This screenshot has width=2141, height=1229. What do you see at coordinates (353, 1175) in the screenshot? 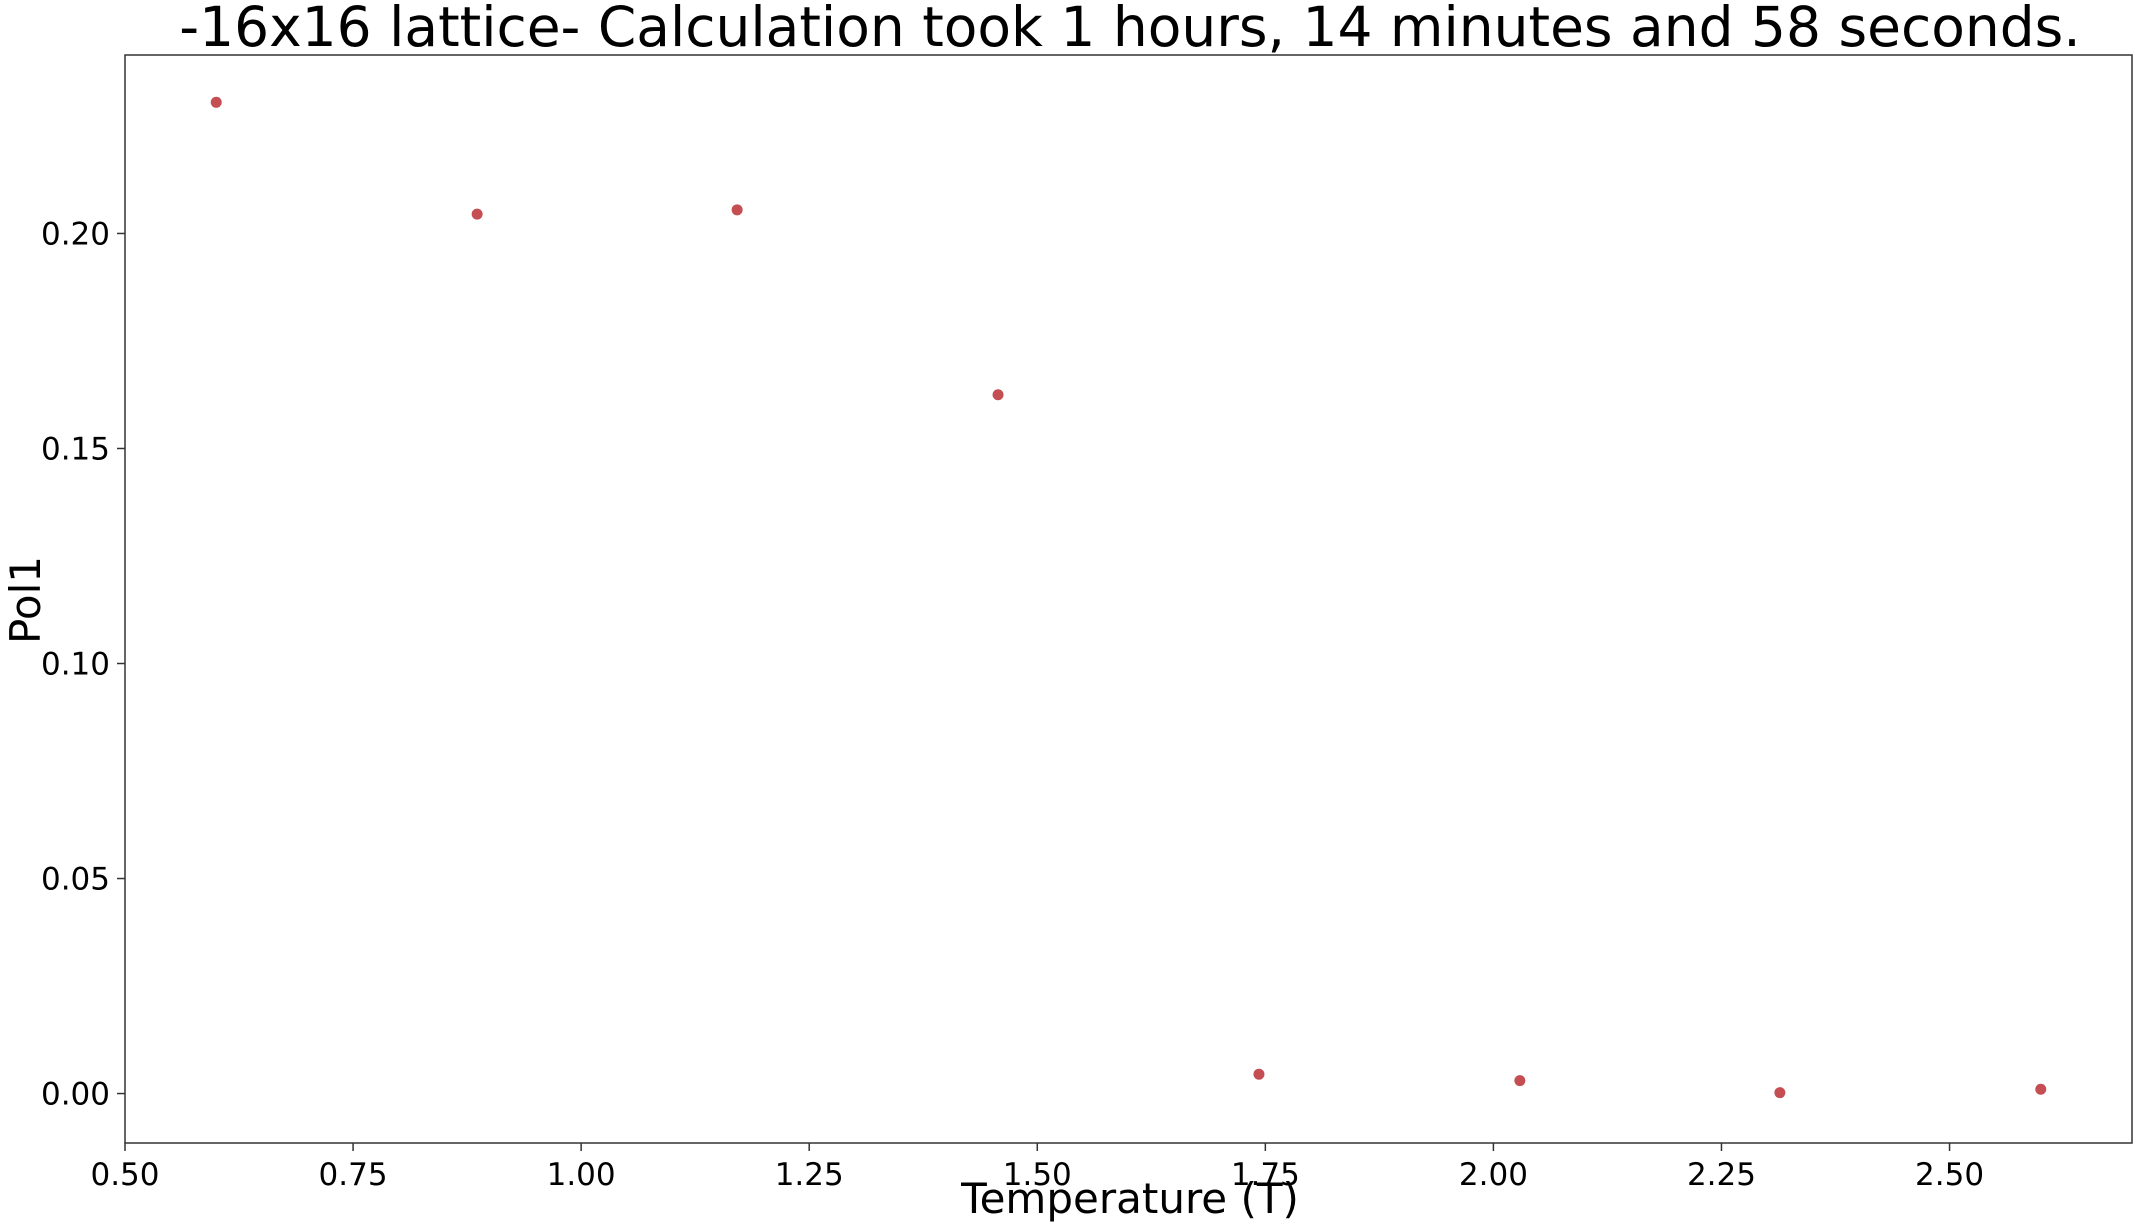
I see `x-tick-label: 0.75` at bounding box center [353, 1175].